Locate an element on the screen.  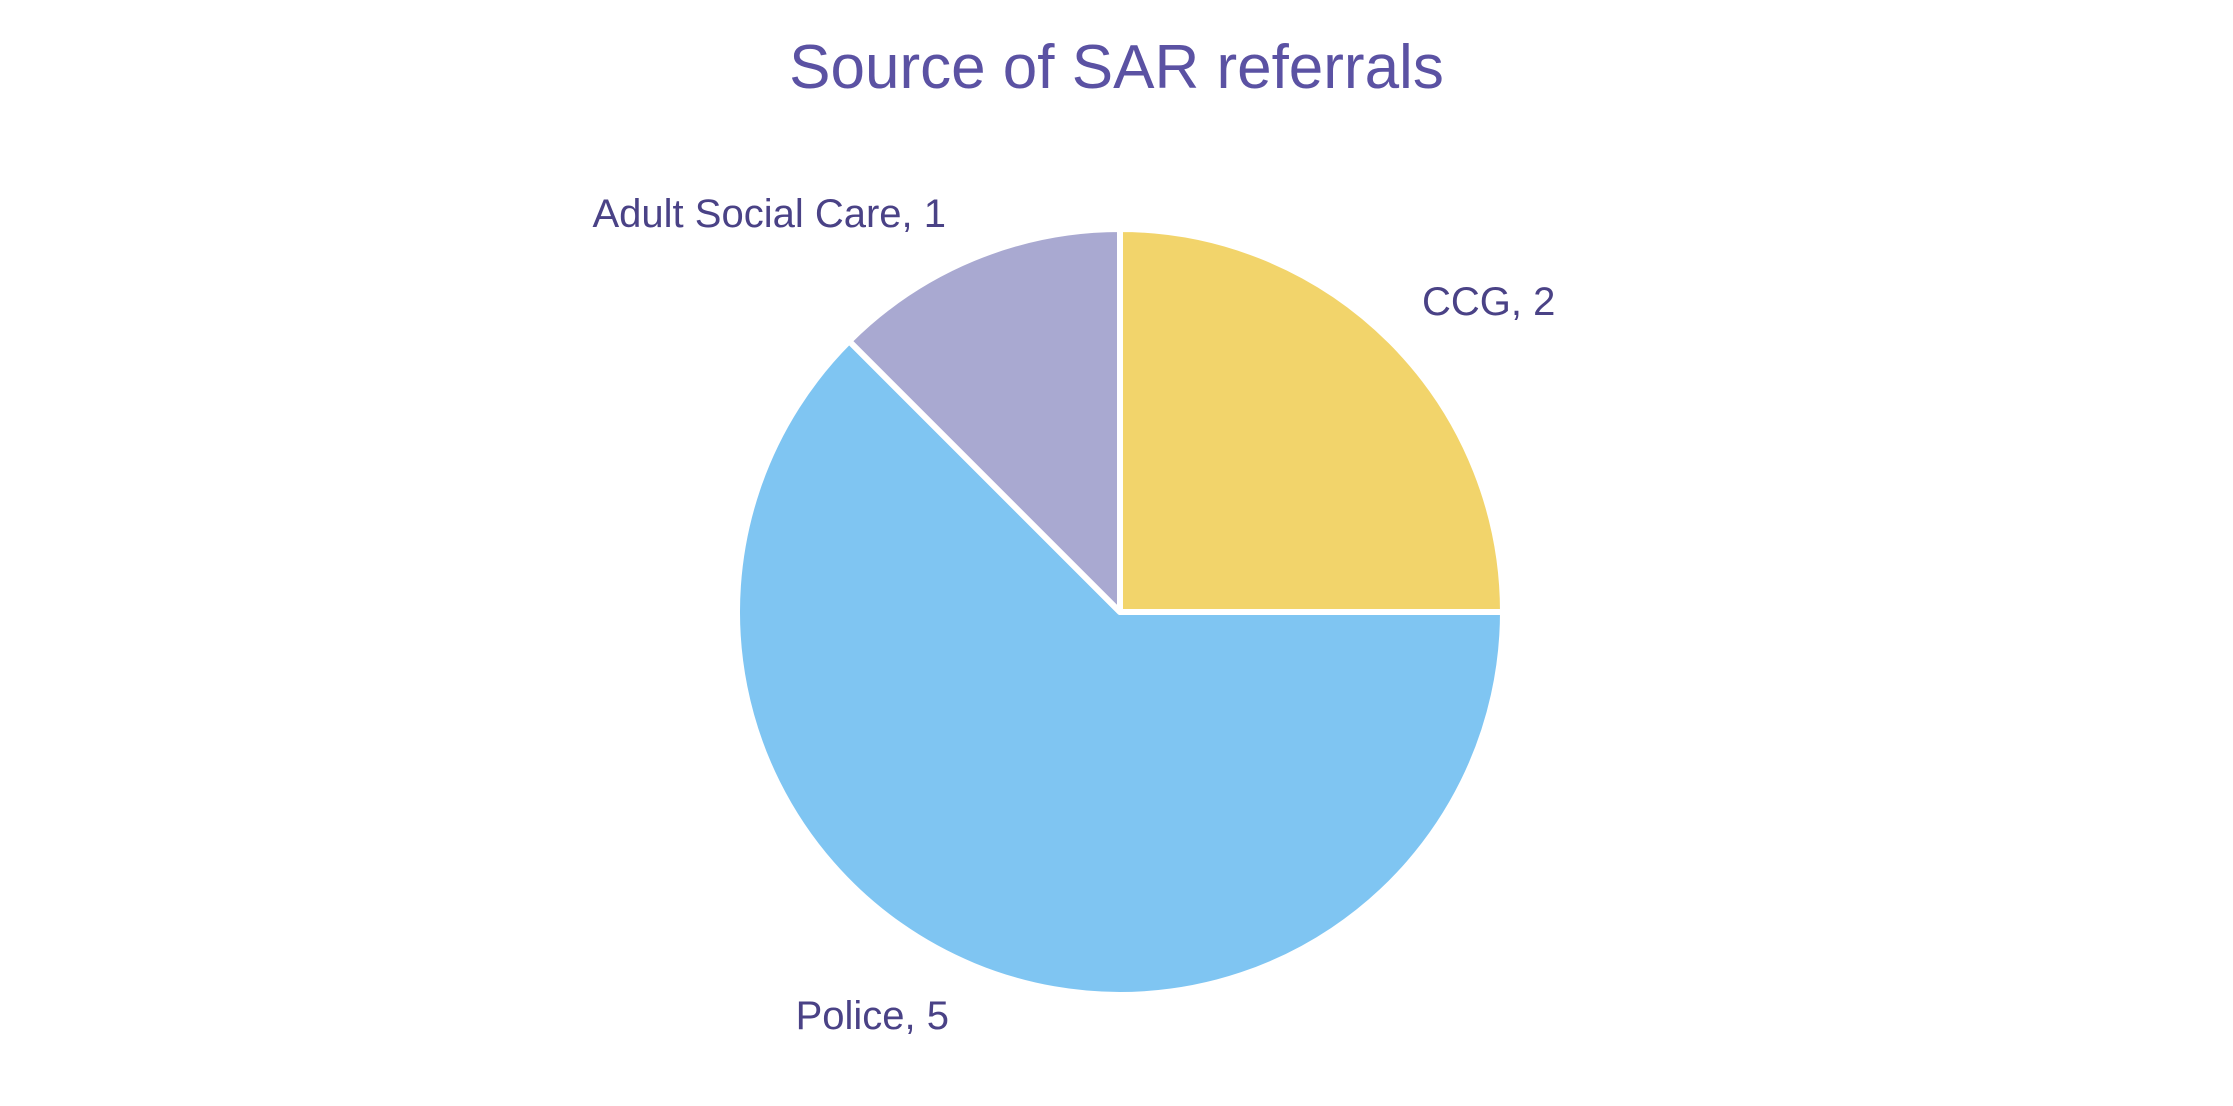
slice-label-adult-social-care: Adult Social Care, 1 is located at coordinates (769, 214).